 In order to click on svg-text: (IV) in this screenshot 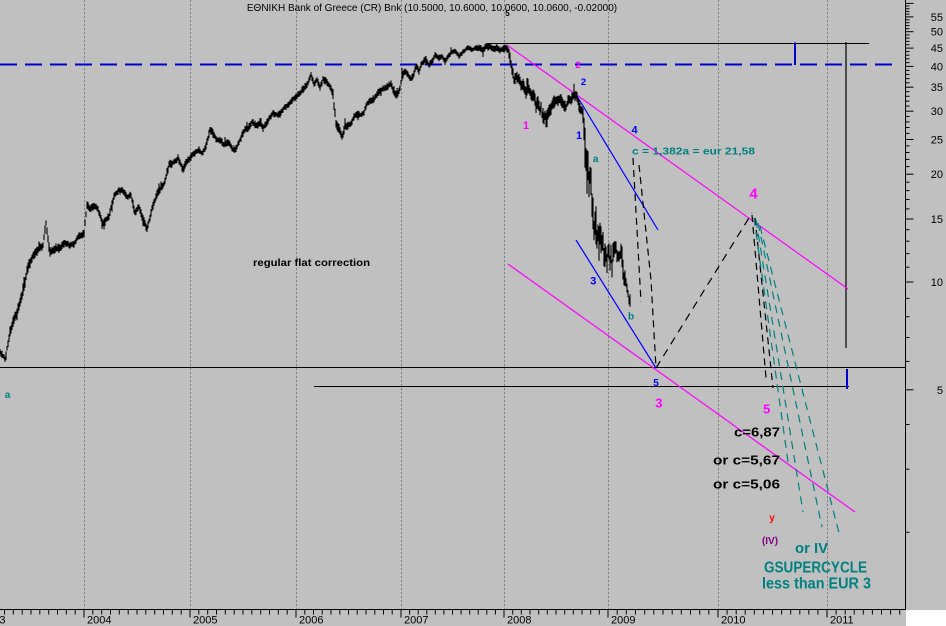, I will do `click(770, 541)`.